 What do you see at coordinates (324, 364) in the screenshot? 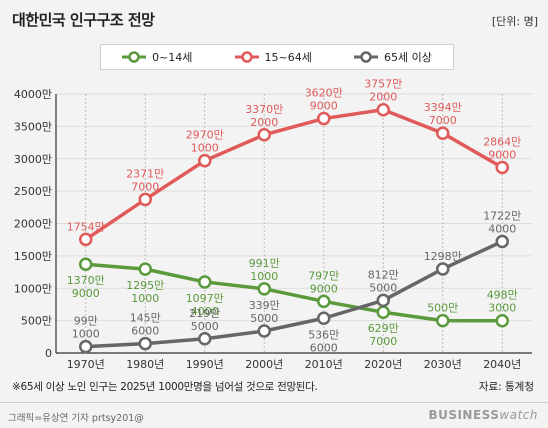
I see `x-tick-label: 2010년` at bounding box center [324, 364].